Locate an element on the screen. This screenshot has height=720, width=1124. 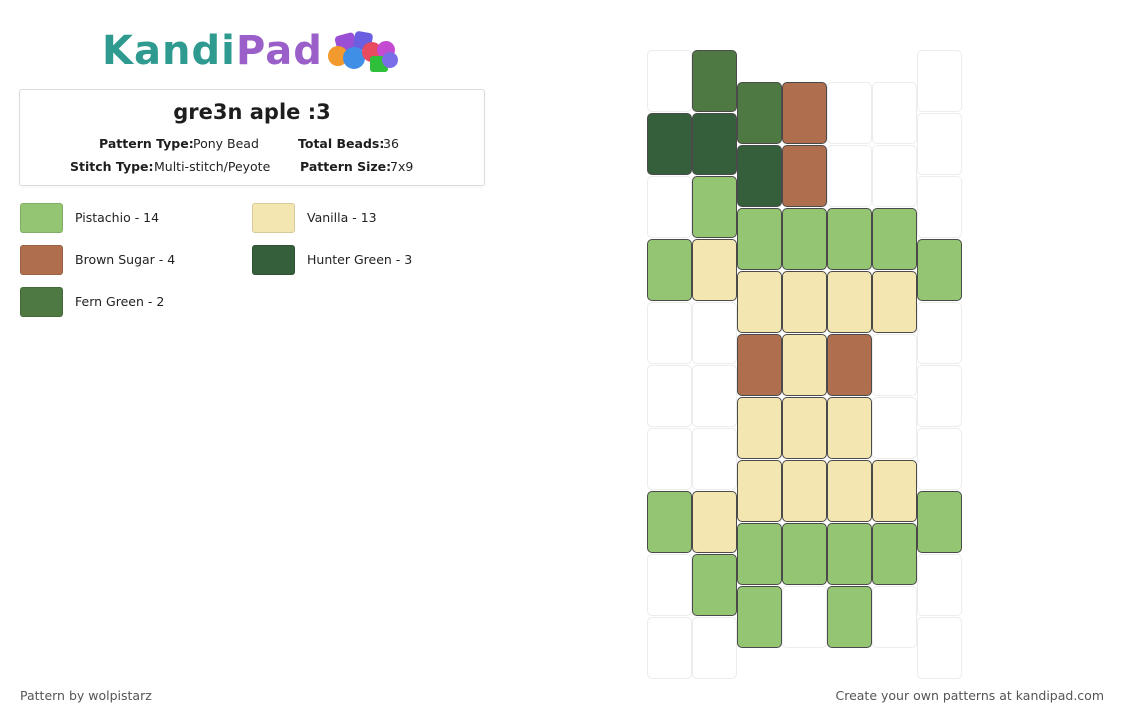
legend-swatch-hunter-green is located at coordinates (273, 260).